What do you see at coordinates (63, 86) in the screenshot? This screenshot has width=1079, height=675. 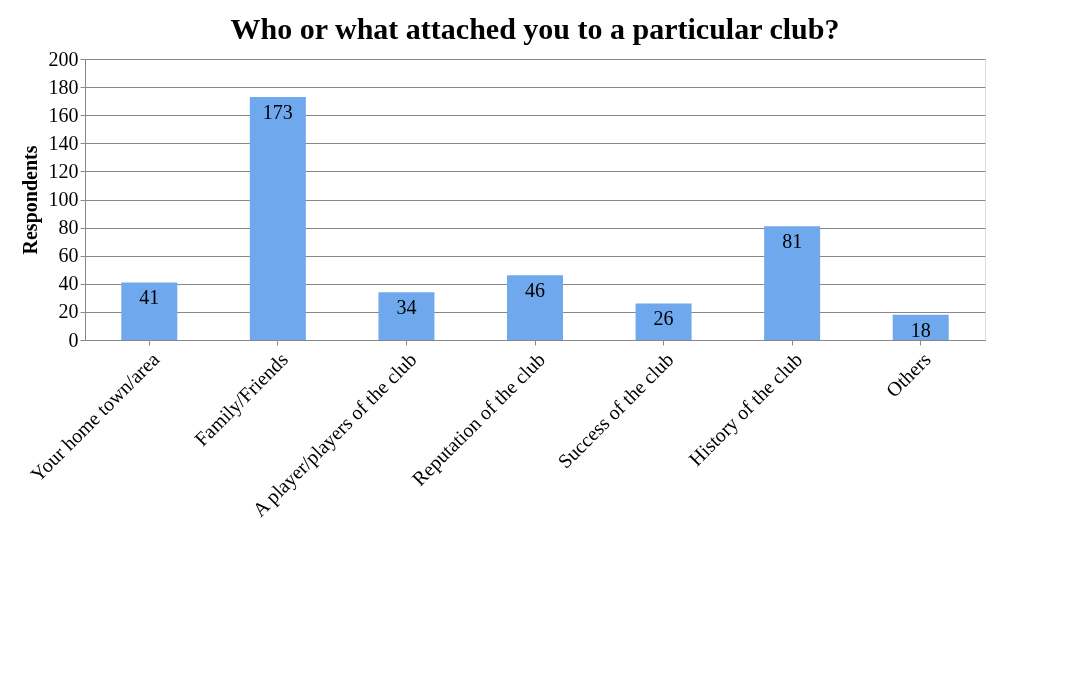 I see `y-tick-label: 180` at bounding box center [63, 86].